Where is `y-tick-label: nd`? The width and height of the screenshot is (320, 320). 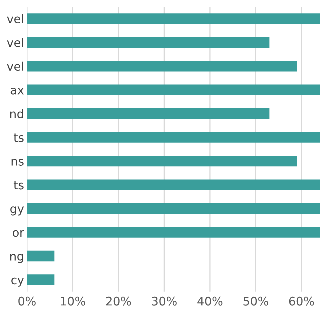 y-tick-label: nd is located at coordinates (17, 113).